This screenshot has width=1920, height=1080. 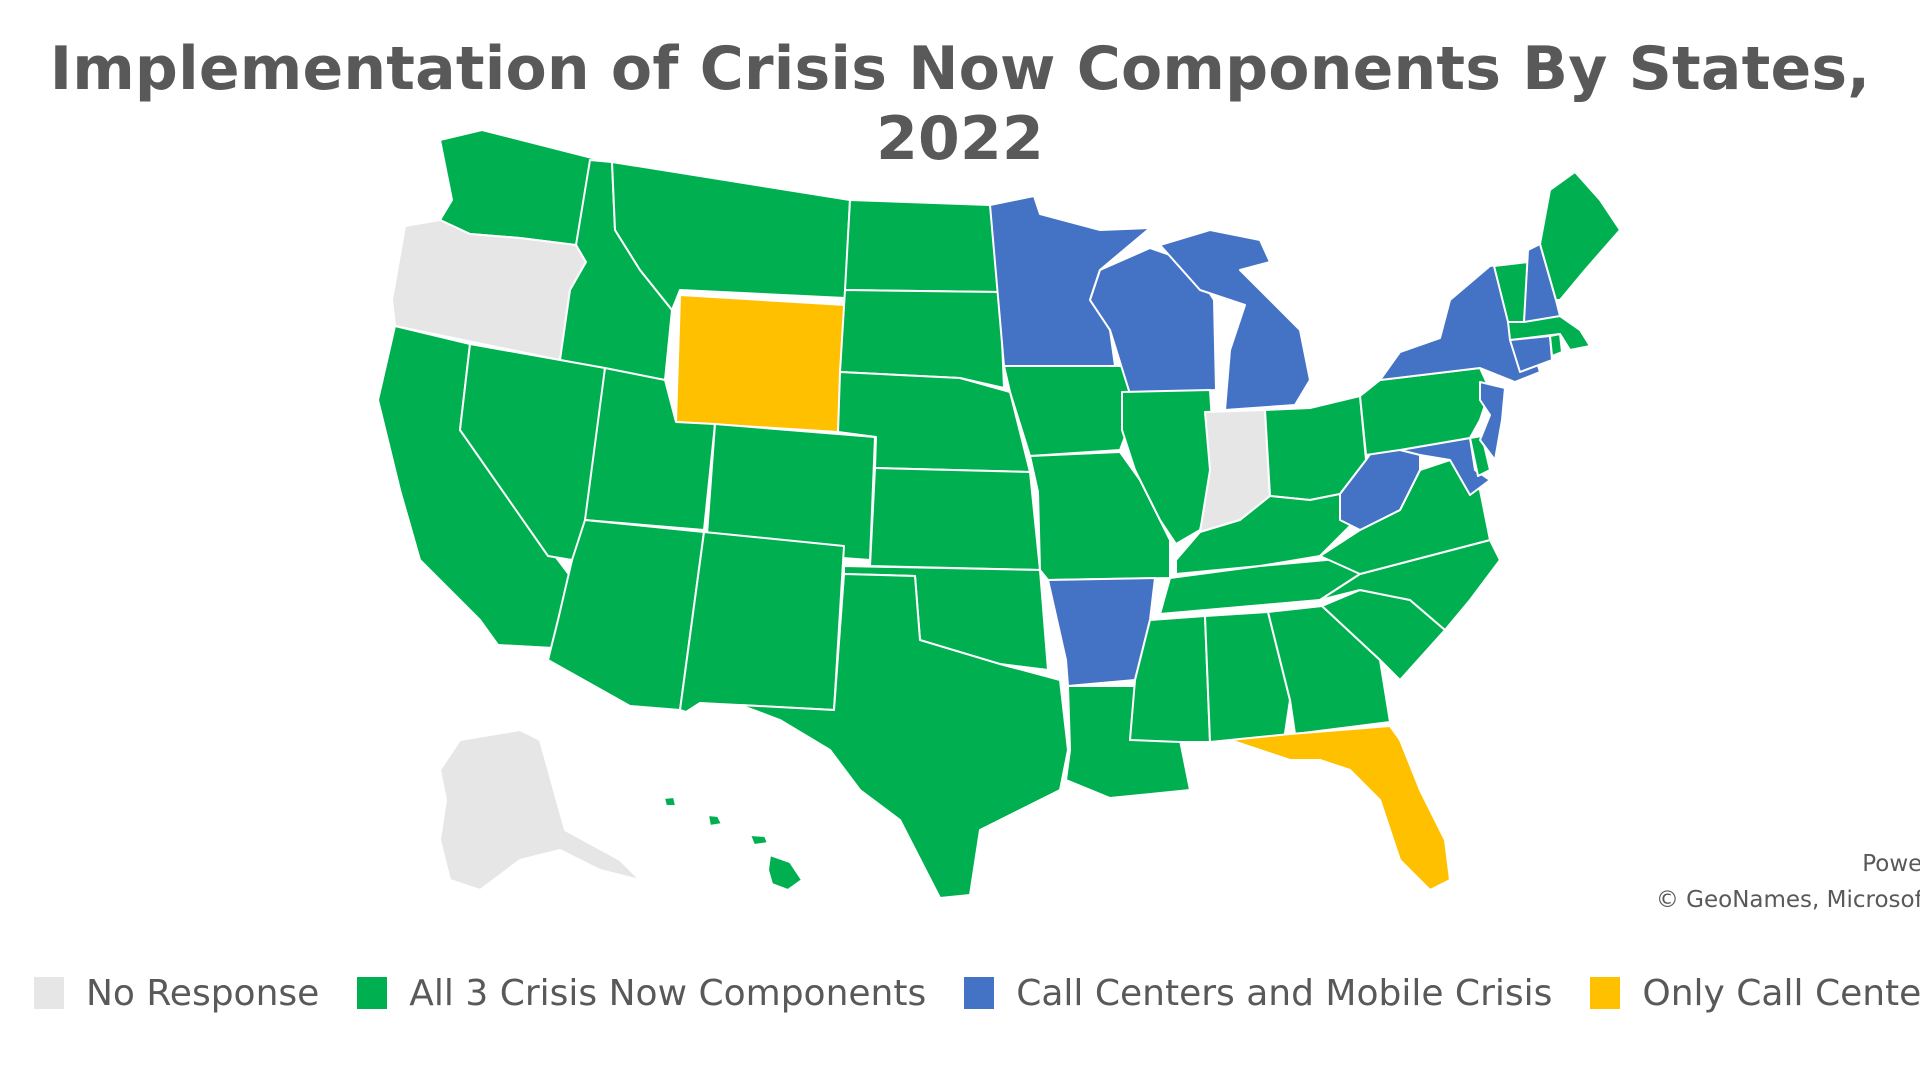 What do you see at coordinates (785, 872) in the screenshot?
I see `state-HI-big` at bounding box center [785, 872].